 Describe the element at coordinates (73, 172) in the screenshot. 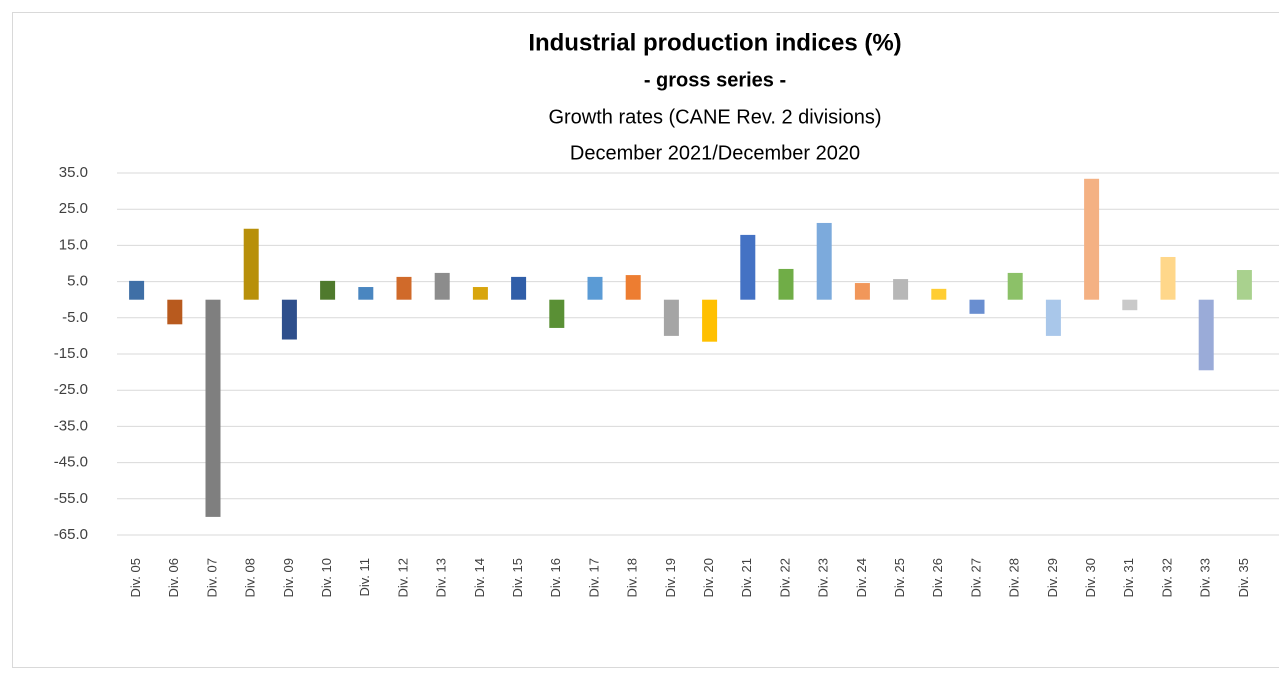

I see `y-tick-label: 35.0` at that location.